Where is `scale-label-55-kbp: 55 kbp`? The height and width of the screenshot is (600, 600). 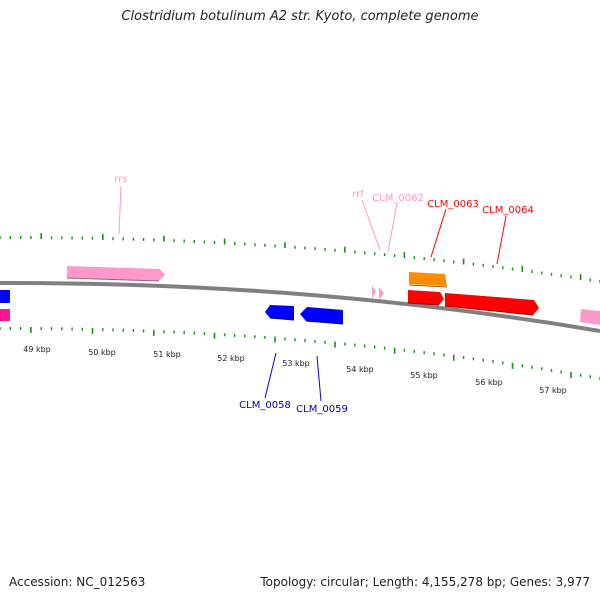 scale-label-55-kbp: 55 kbp is located at coordinates (424, 375).